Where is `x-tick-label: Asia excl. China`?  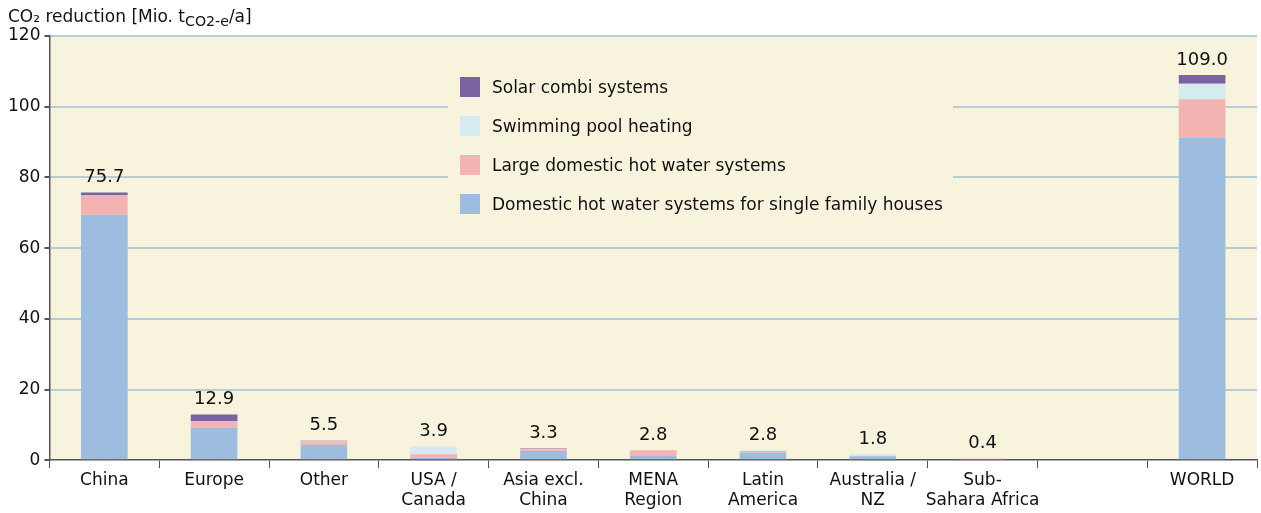 x-tick-label: Asia excl. China is located at coordinates (543, 489).